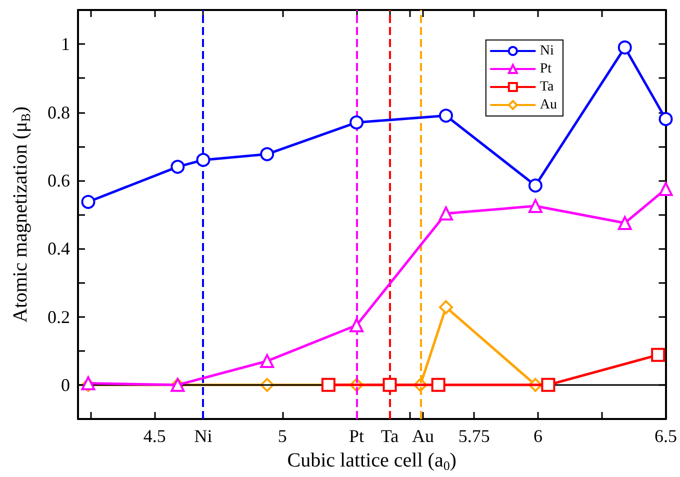 This screenshot has width=680, height=477. I want to click on legend-label: Pt, so click(546, 69).